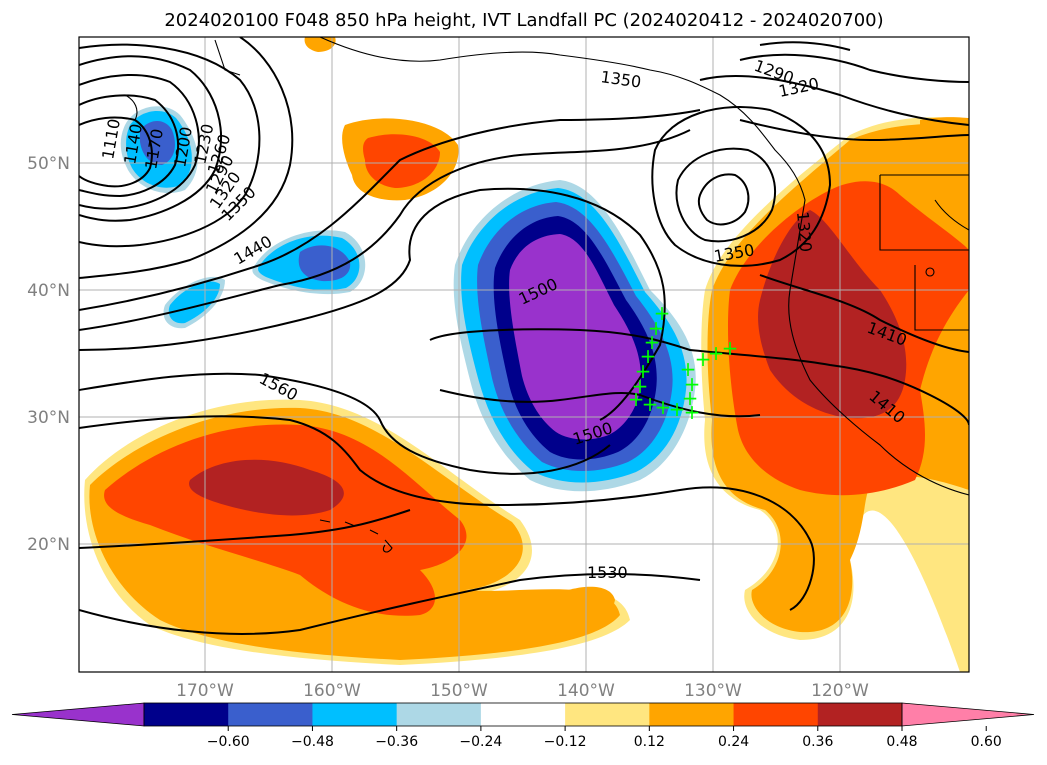 The image size is (1047, 765). Describe the element at coordinates (459, 691) in the screenshot. I see `lon-label-150w: 150°W` at that location.